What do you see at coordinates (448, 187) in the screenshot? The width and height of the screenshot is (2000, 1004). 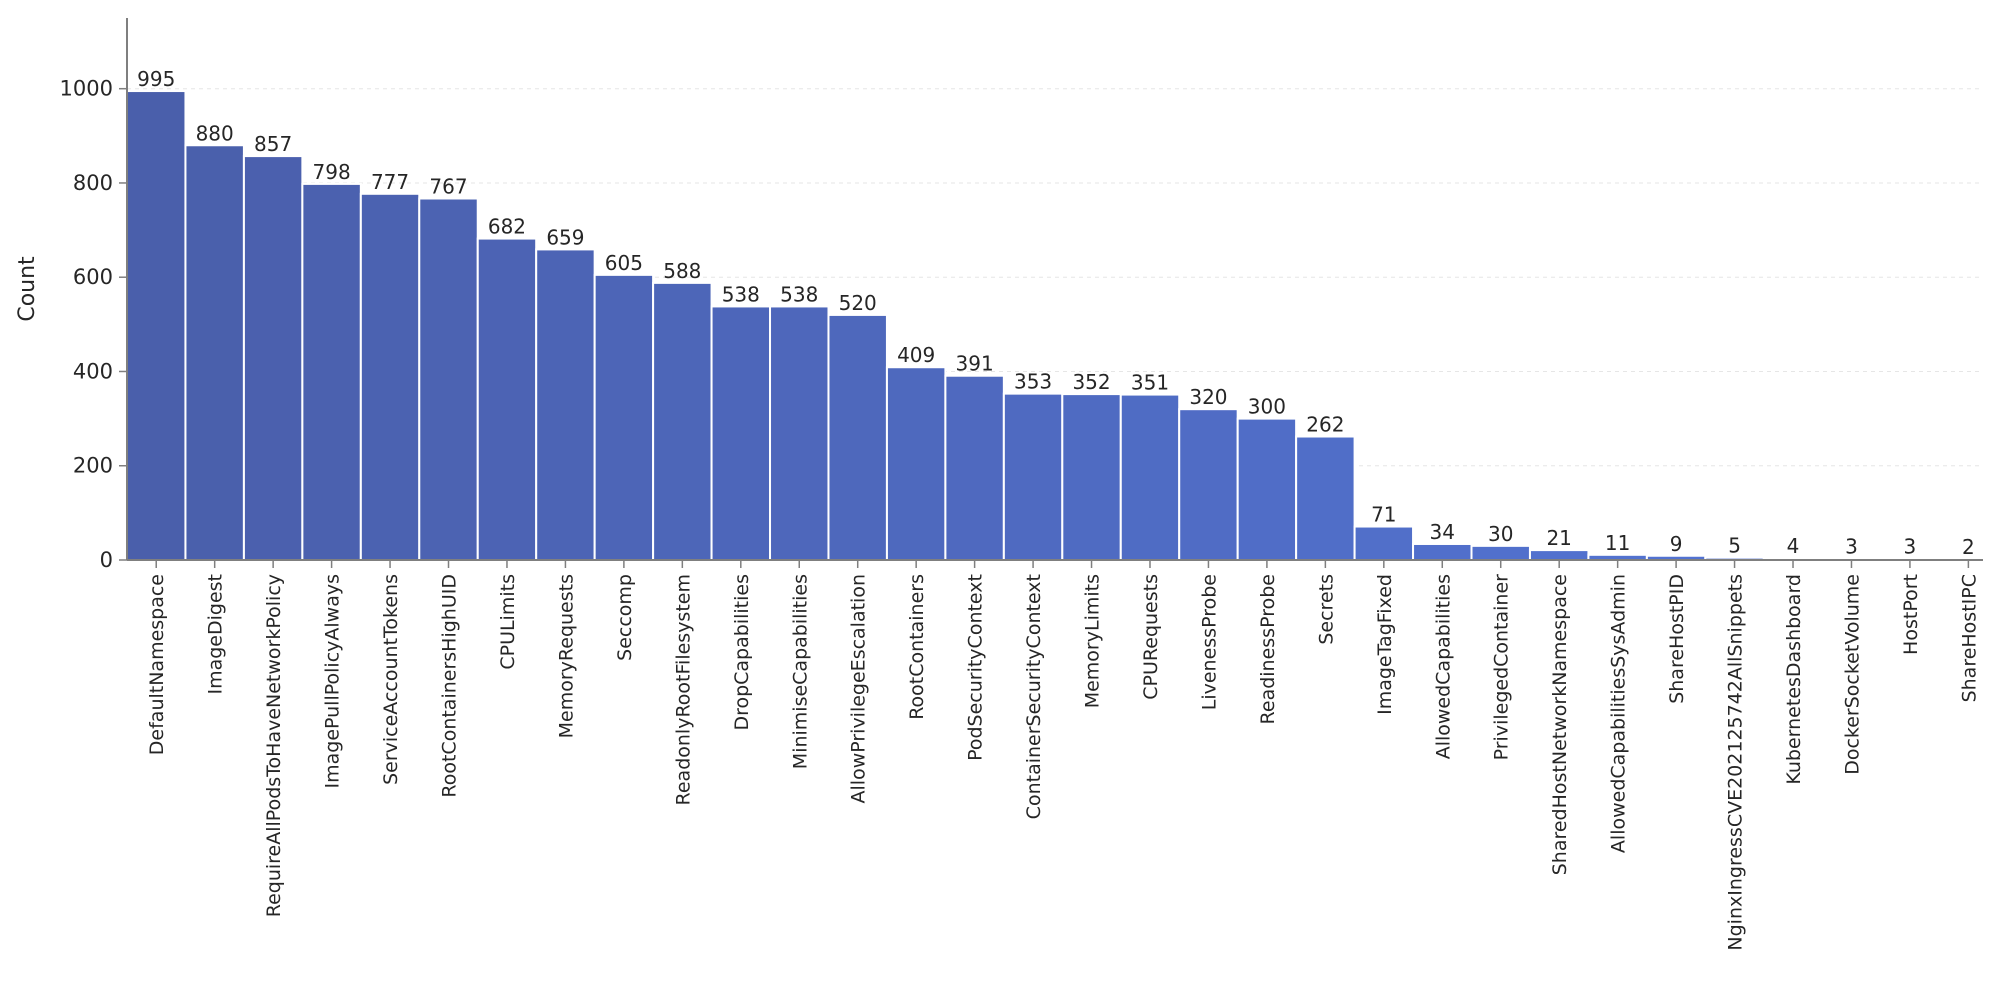 I see `data-label: 767` at bounding box center [448, 187].